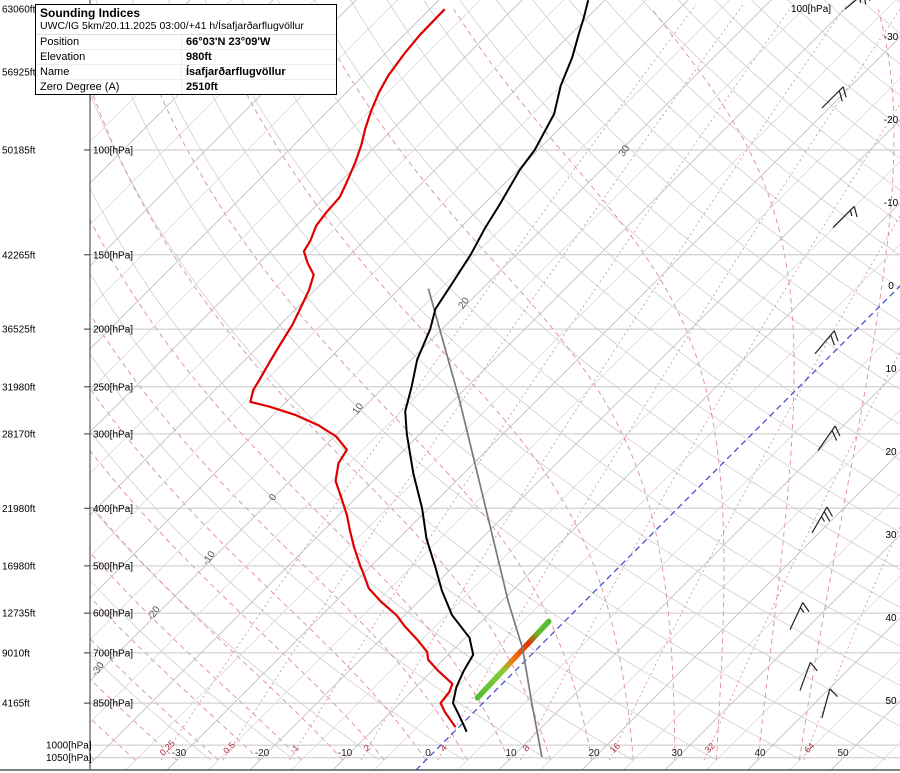 The height and width of the screenshot is (773, 900). What do you see at coordinates (19, 73) in the screenshot?
I see `altitude-label: 56925ft` at bounding box center [19, 73].